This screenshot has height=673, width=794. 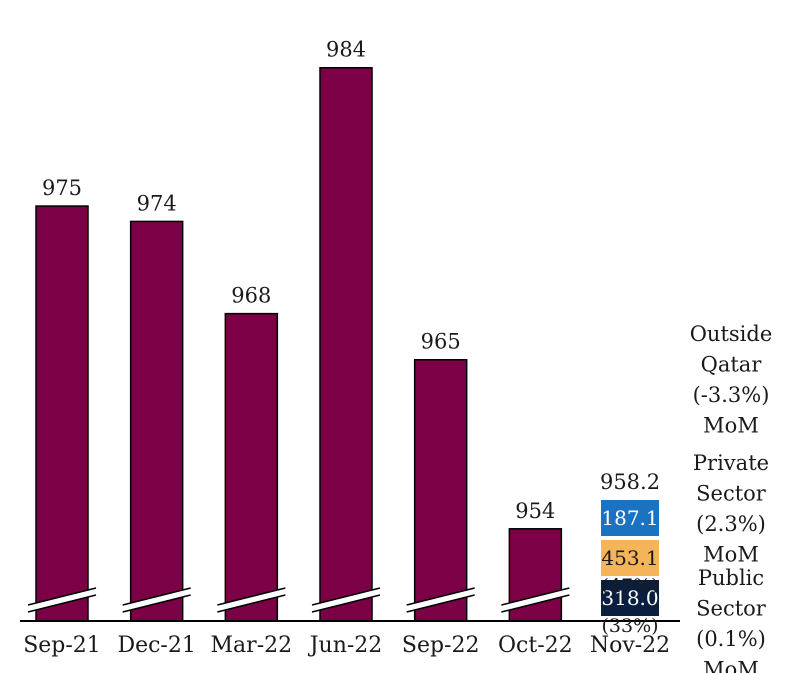 I want to click on value-label-mar-22: 968, so click(x=251, y=296).